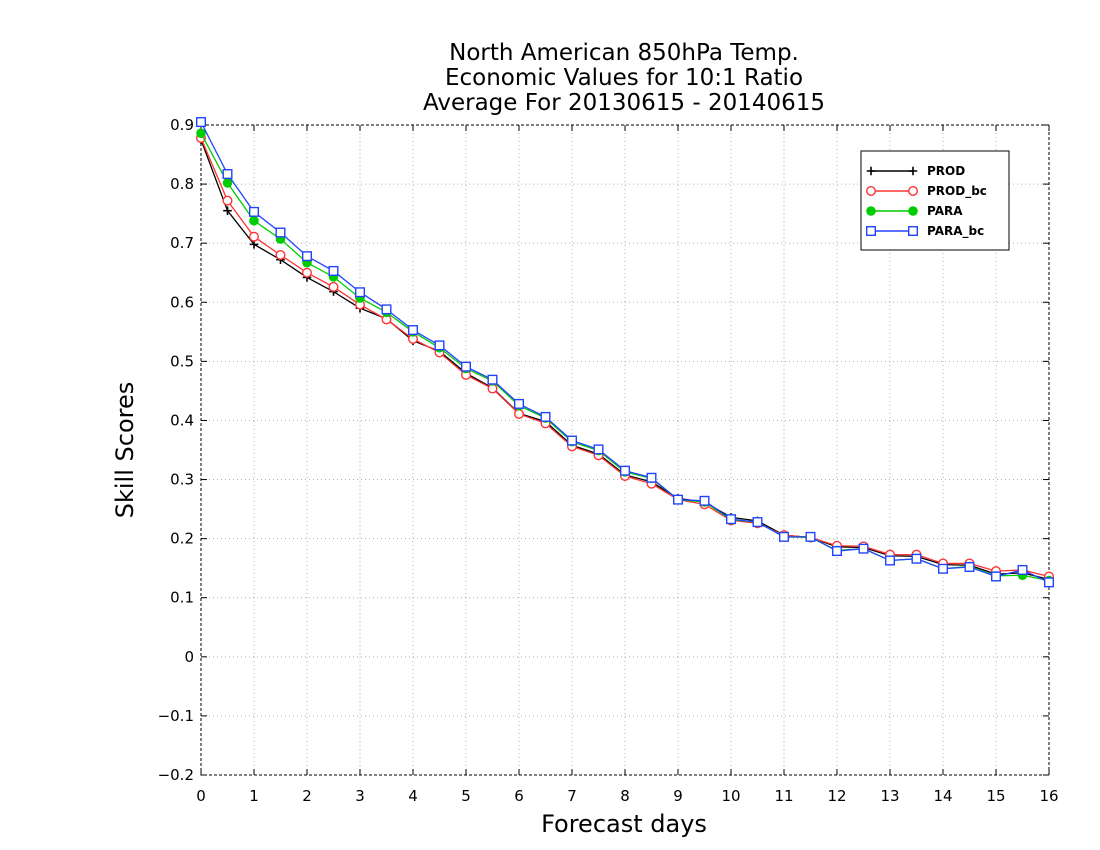 The image size is (1100, 850). I want to click on legend-label: PROD, so click(946, 171).